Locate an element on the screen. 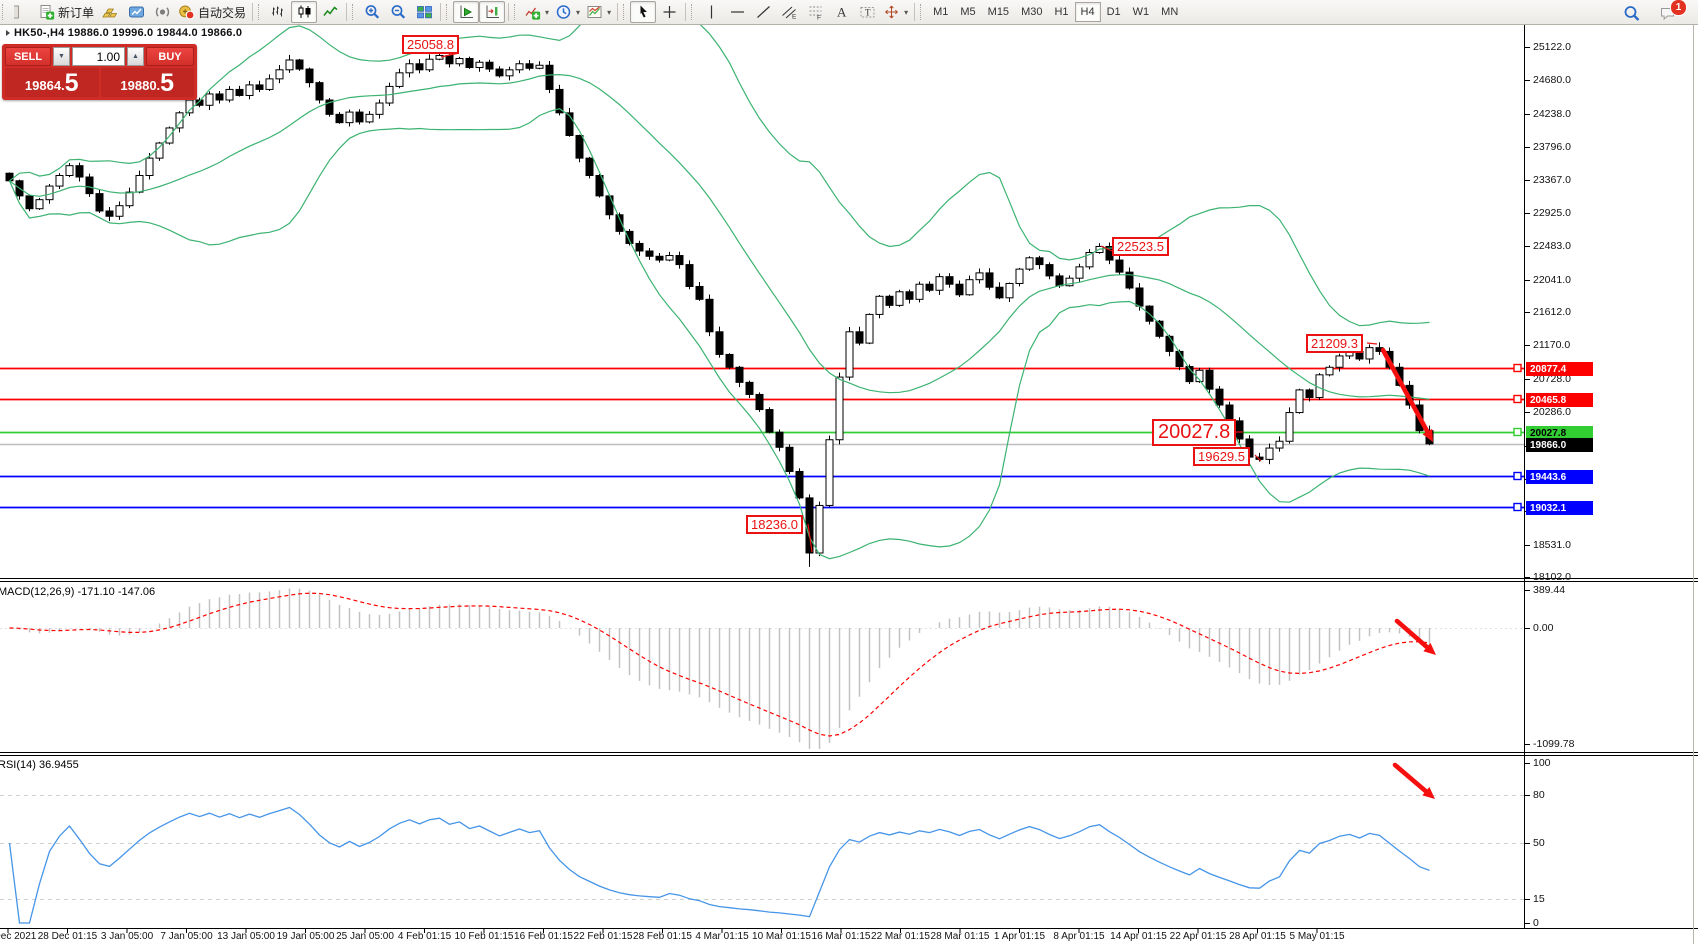 This screenshot has height=944, width=1698. trendline-button is located at coordinates (763, 12).